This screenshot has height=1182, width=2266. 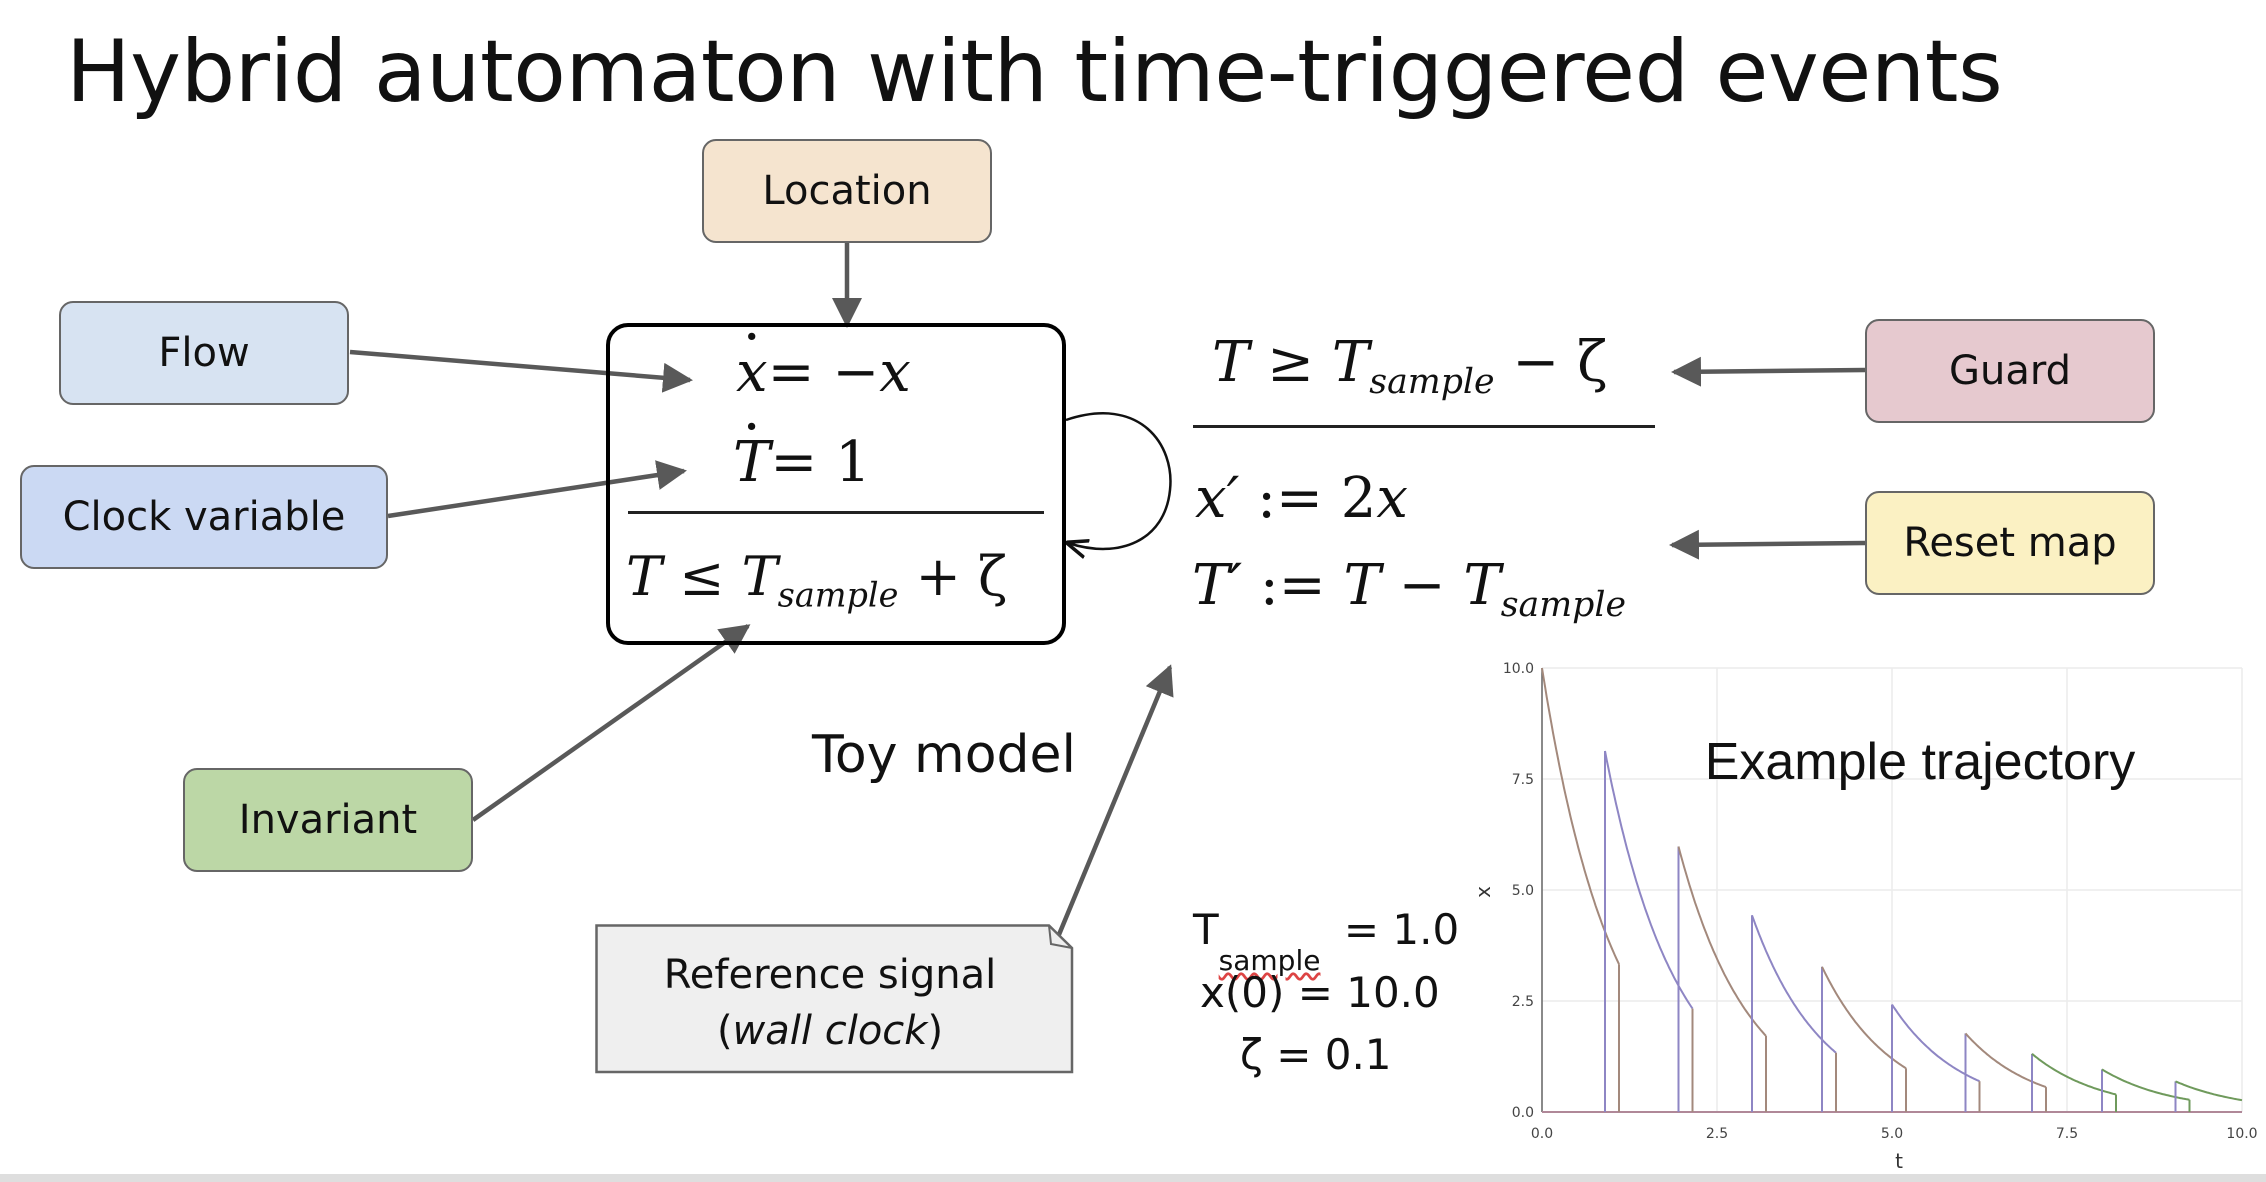 I want to click on clock-variable-label: Clock variable, so click(x=204, y=517).